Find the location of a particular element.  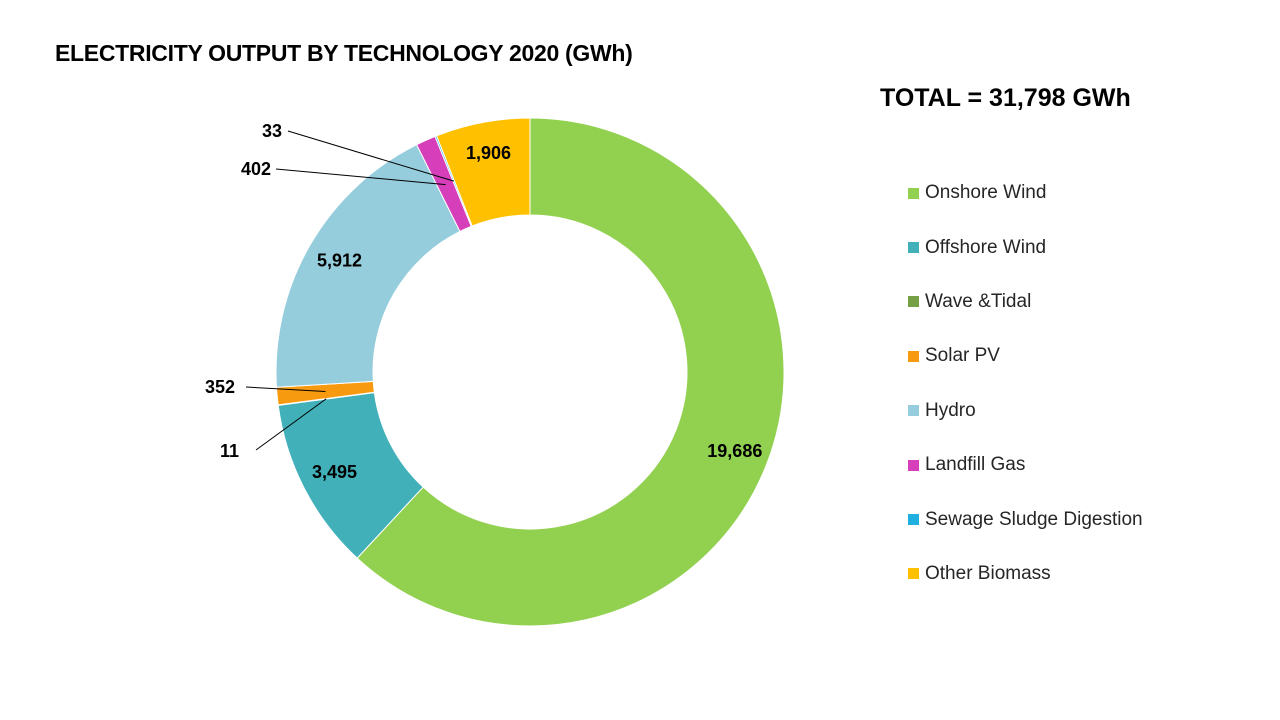

legend-swatch-sewage-sludge-digestion is located at coordinates (913, 520).